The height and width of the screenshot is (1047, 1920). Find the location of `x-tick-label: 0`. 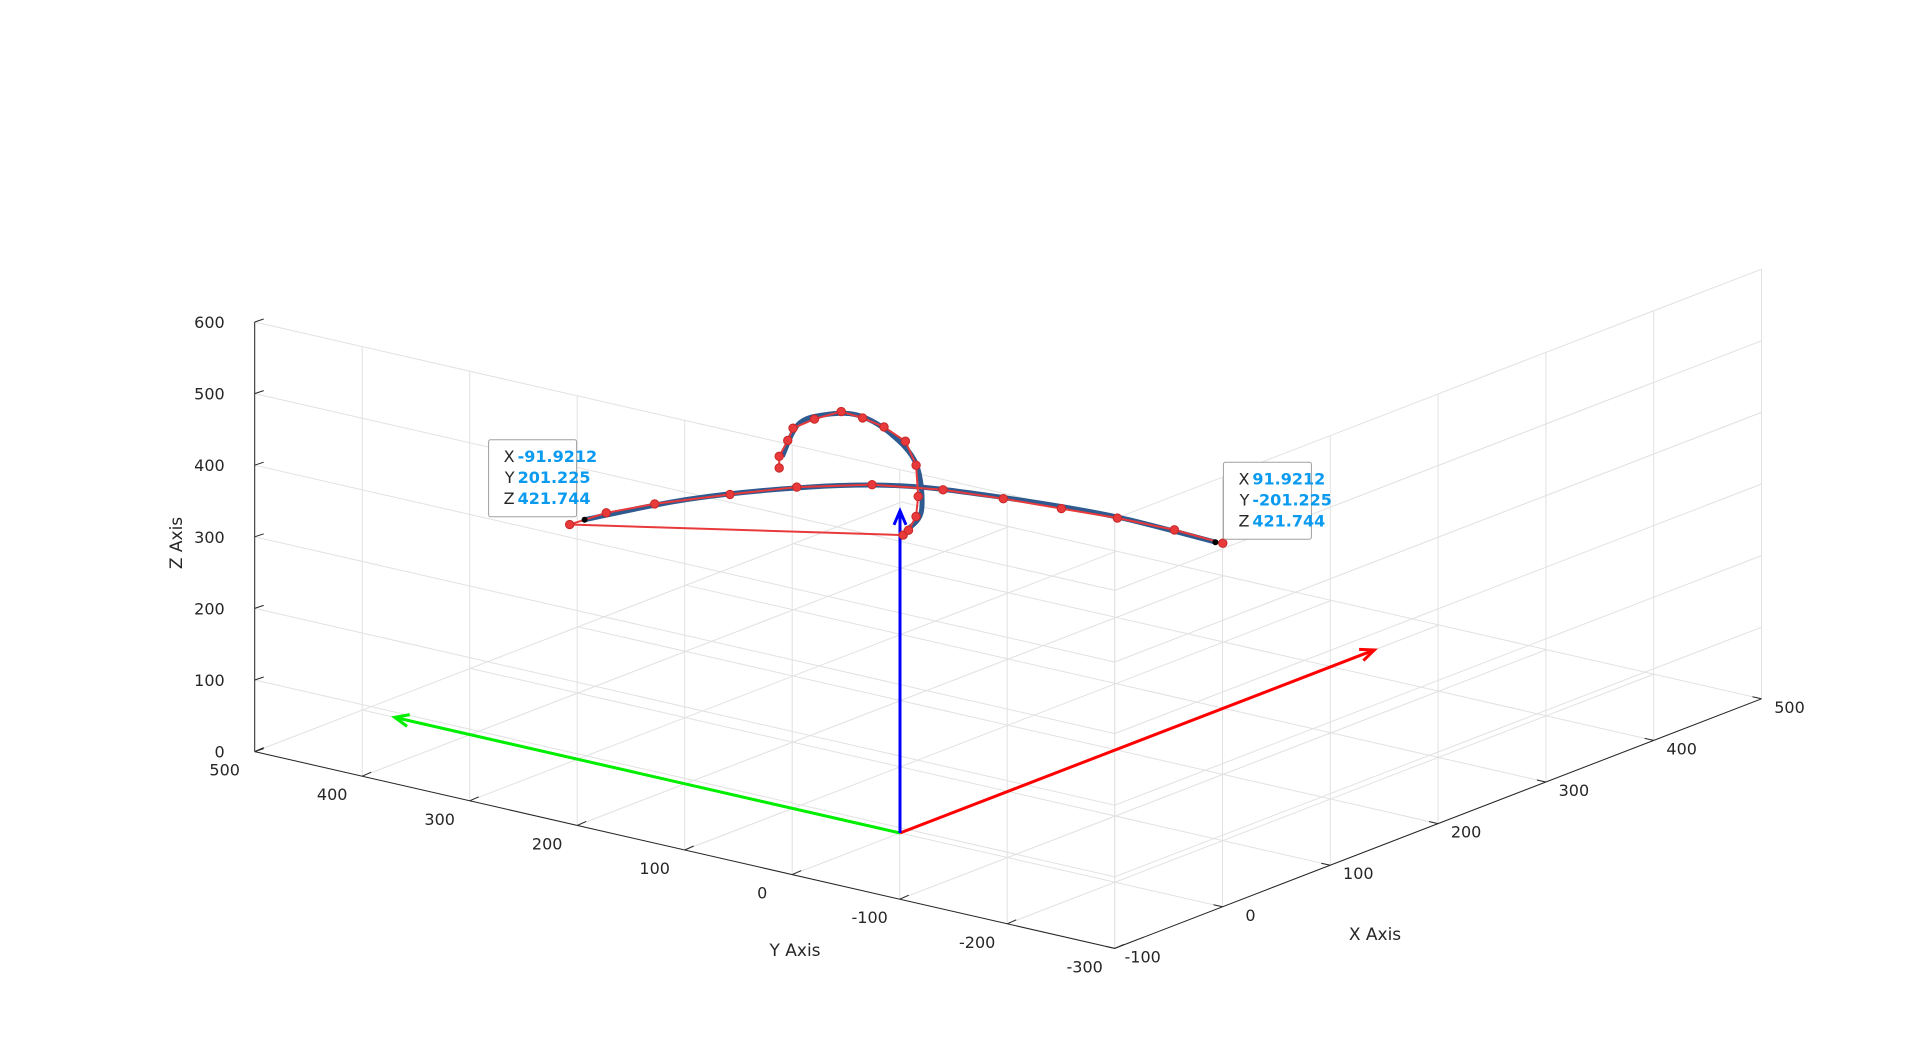

x-tick-label: 0 is located at coordinates (1250, 915).